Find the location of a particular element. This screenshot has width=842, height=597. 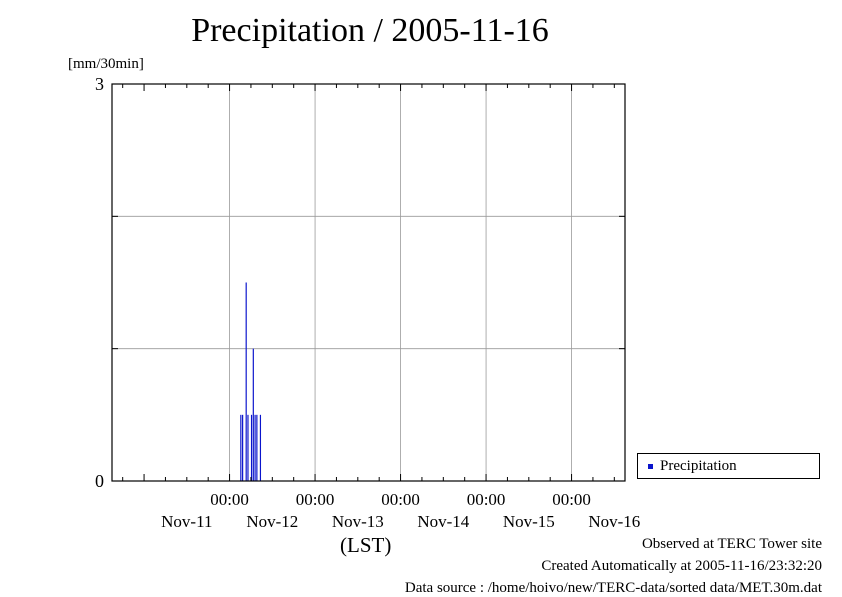

x-date-label: Nov-13 is located at coordinates (358, 521).